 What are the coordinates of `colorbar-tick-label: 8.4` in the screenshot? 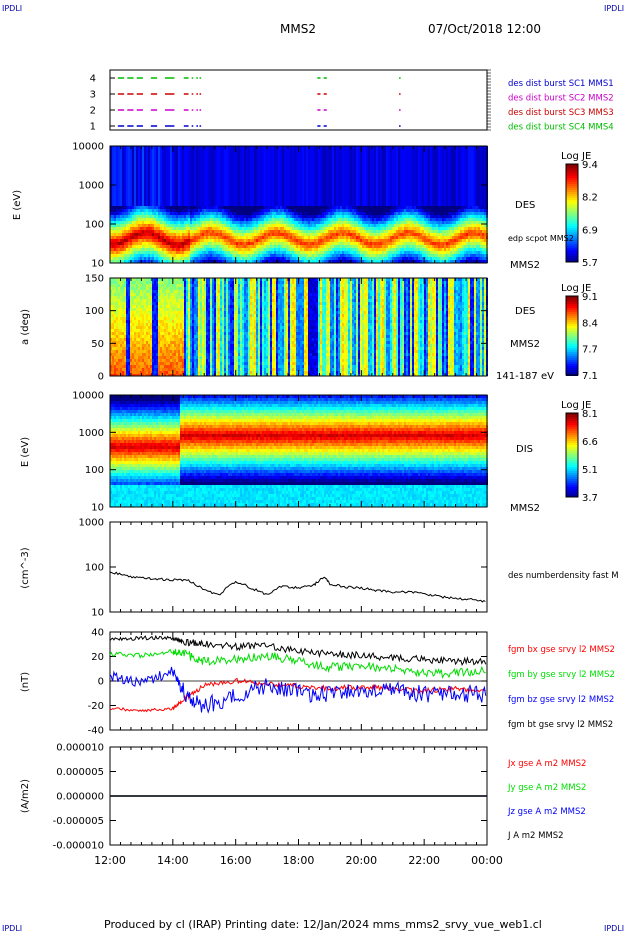 It's located at (590, 323).